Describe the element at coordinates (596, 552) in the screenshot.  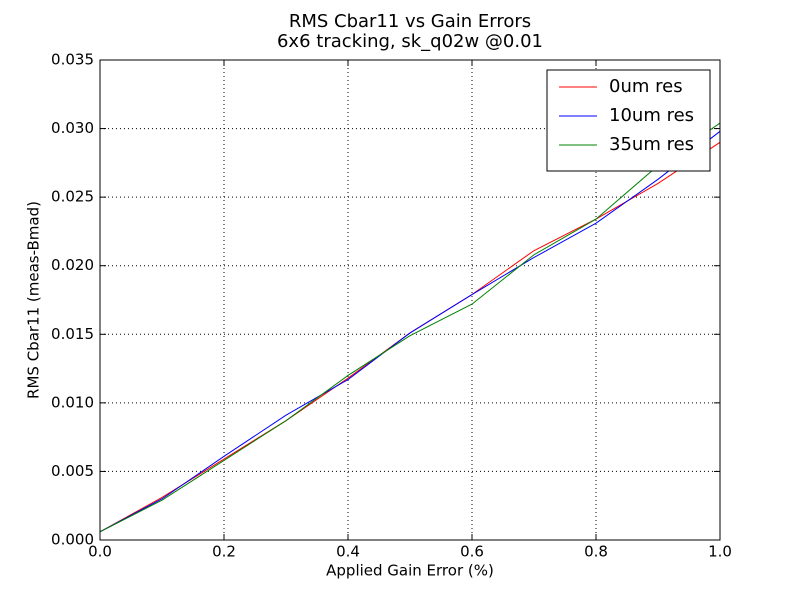
I see `x-tick-label: 0.8` at that location.